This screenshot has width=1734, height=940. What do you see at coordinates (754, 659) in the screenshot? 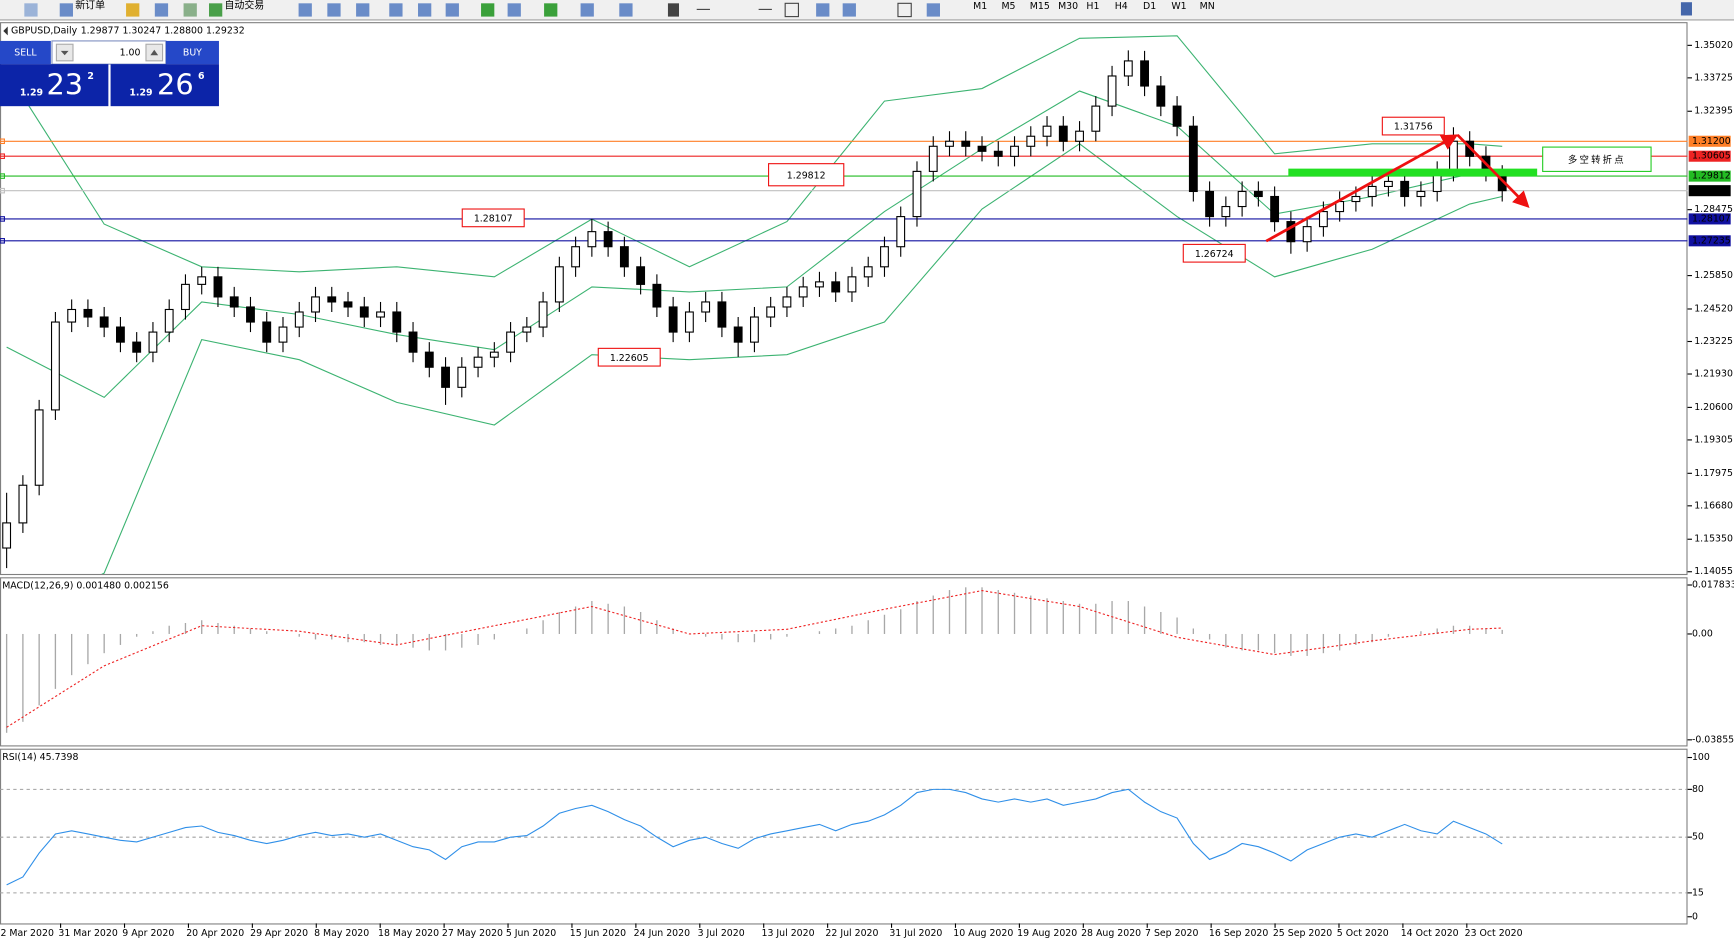
I see `macd-signal-line` at bounding box center [754, 659].